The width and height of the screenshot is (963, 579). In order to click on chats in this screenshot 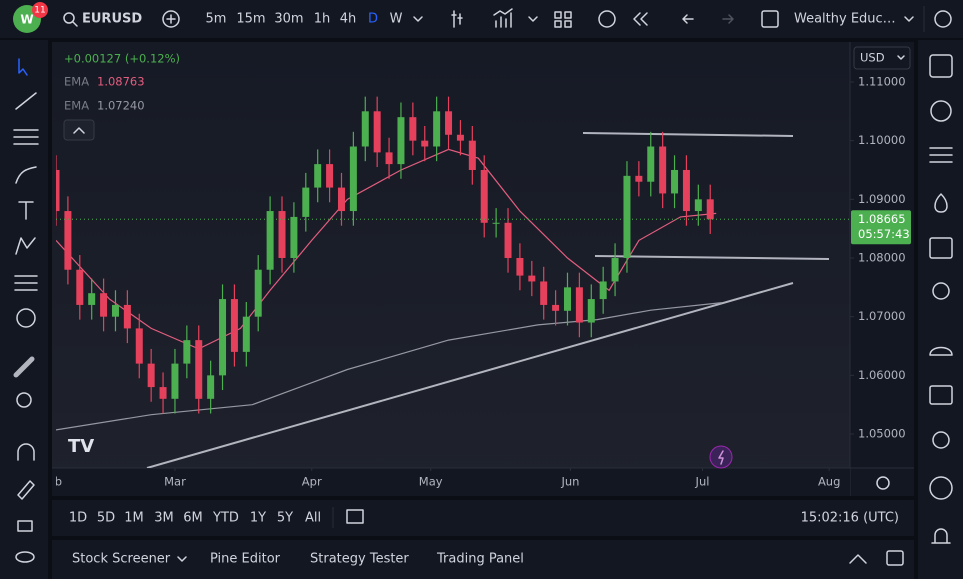, I will do `click(941, 395)`.